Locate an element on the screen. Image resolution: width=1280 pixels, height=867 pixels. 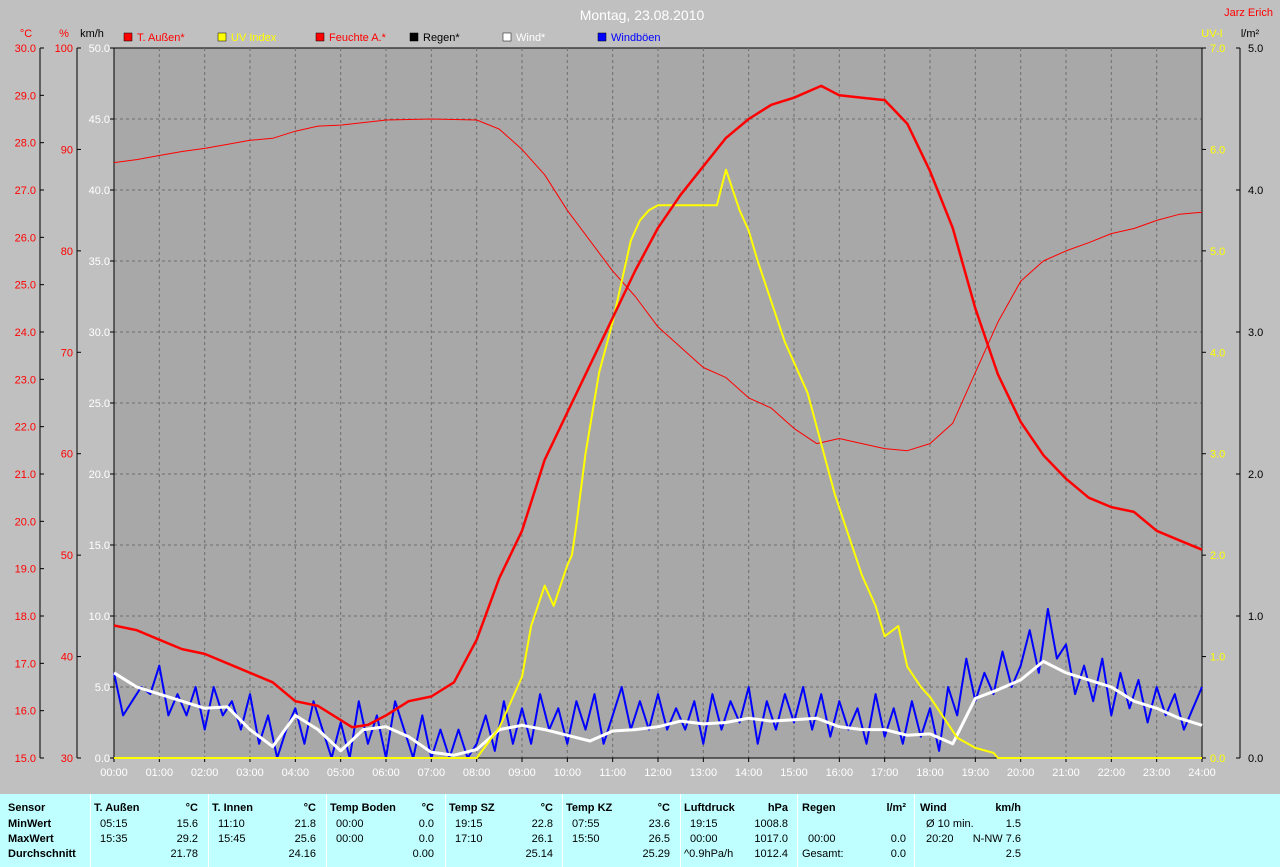
stats-column-title: T. Innen is located at coordinates (232, 808).